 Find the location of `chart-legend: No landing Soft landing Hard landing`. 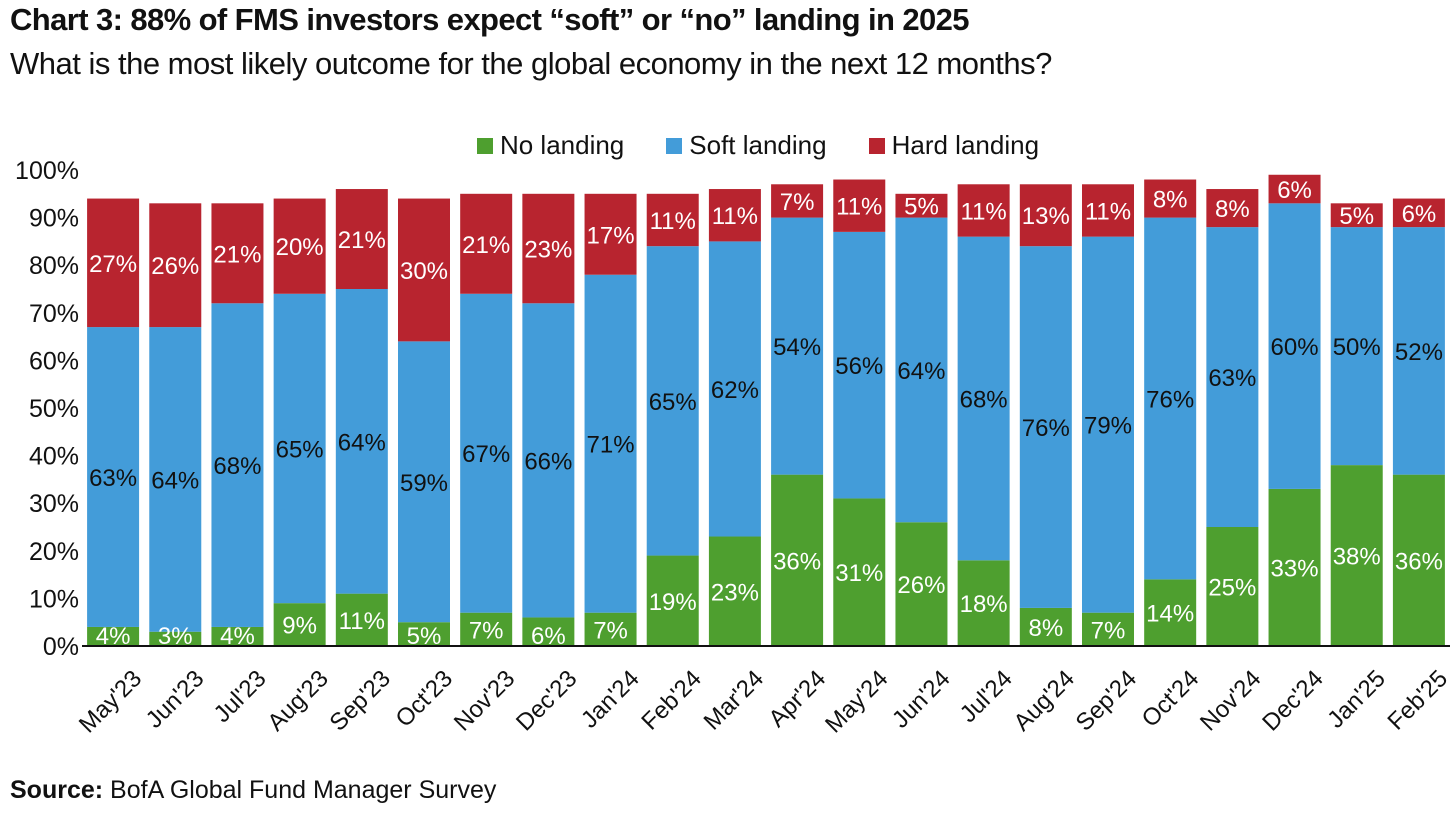

chart-legend: No landing Soft landing Hard landing is located at coordinates (728, 145).